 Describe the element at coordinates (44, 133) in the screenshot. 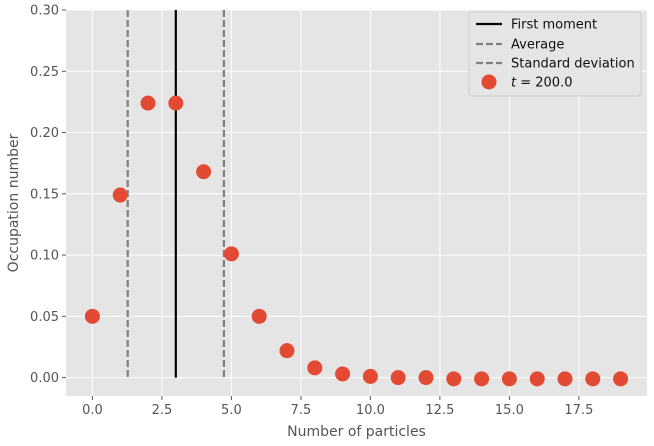

I see `y-tick-label: 0.20` at that location.